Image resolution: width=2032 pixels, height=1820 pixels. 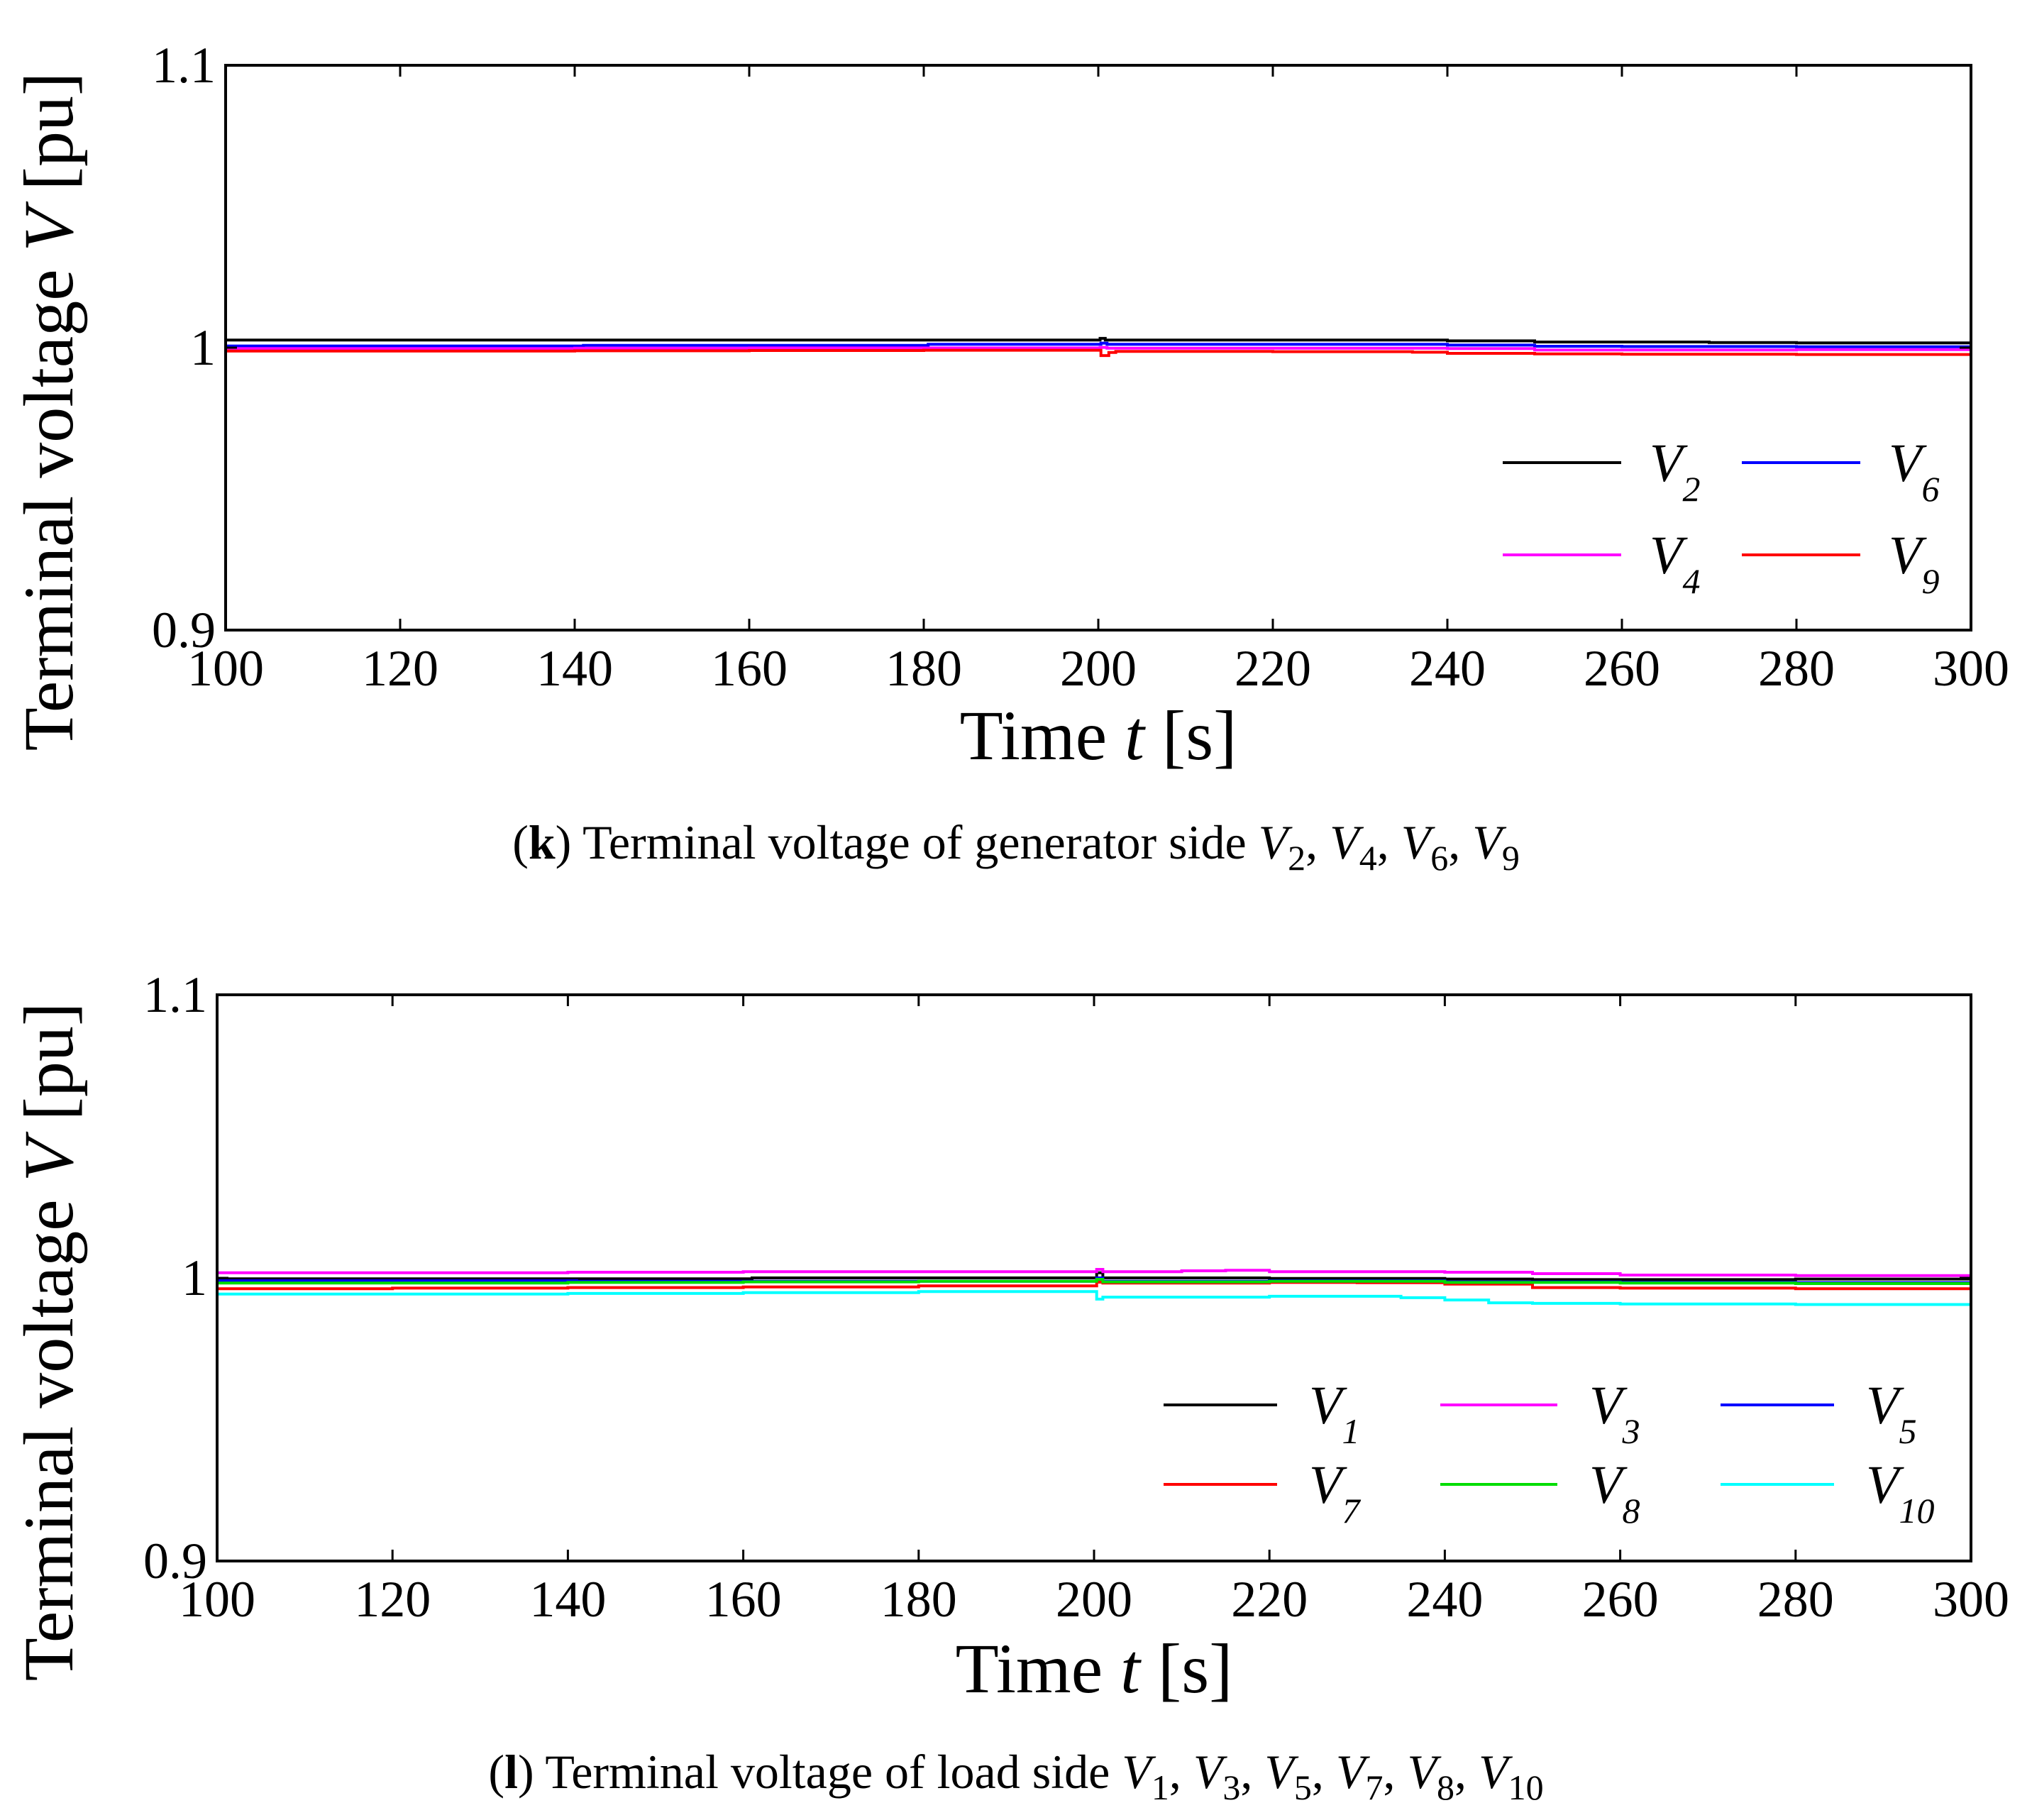 What do you see at coordinates (749, 668) in the screenshot?
I see `panel-k-x-tick-label: 160` at bounding box center [749, 668].